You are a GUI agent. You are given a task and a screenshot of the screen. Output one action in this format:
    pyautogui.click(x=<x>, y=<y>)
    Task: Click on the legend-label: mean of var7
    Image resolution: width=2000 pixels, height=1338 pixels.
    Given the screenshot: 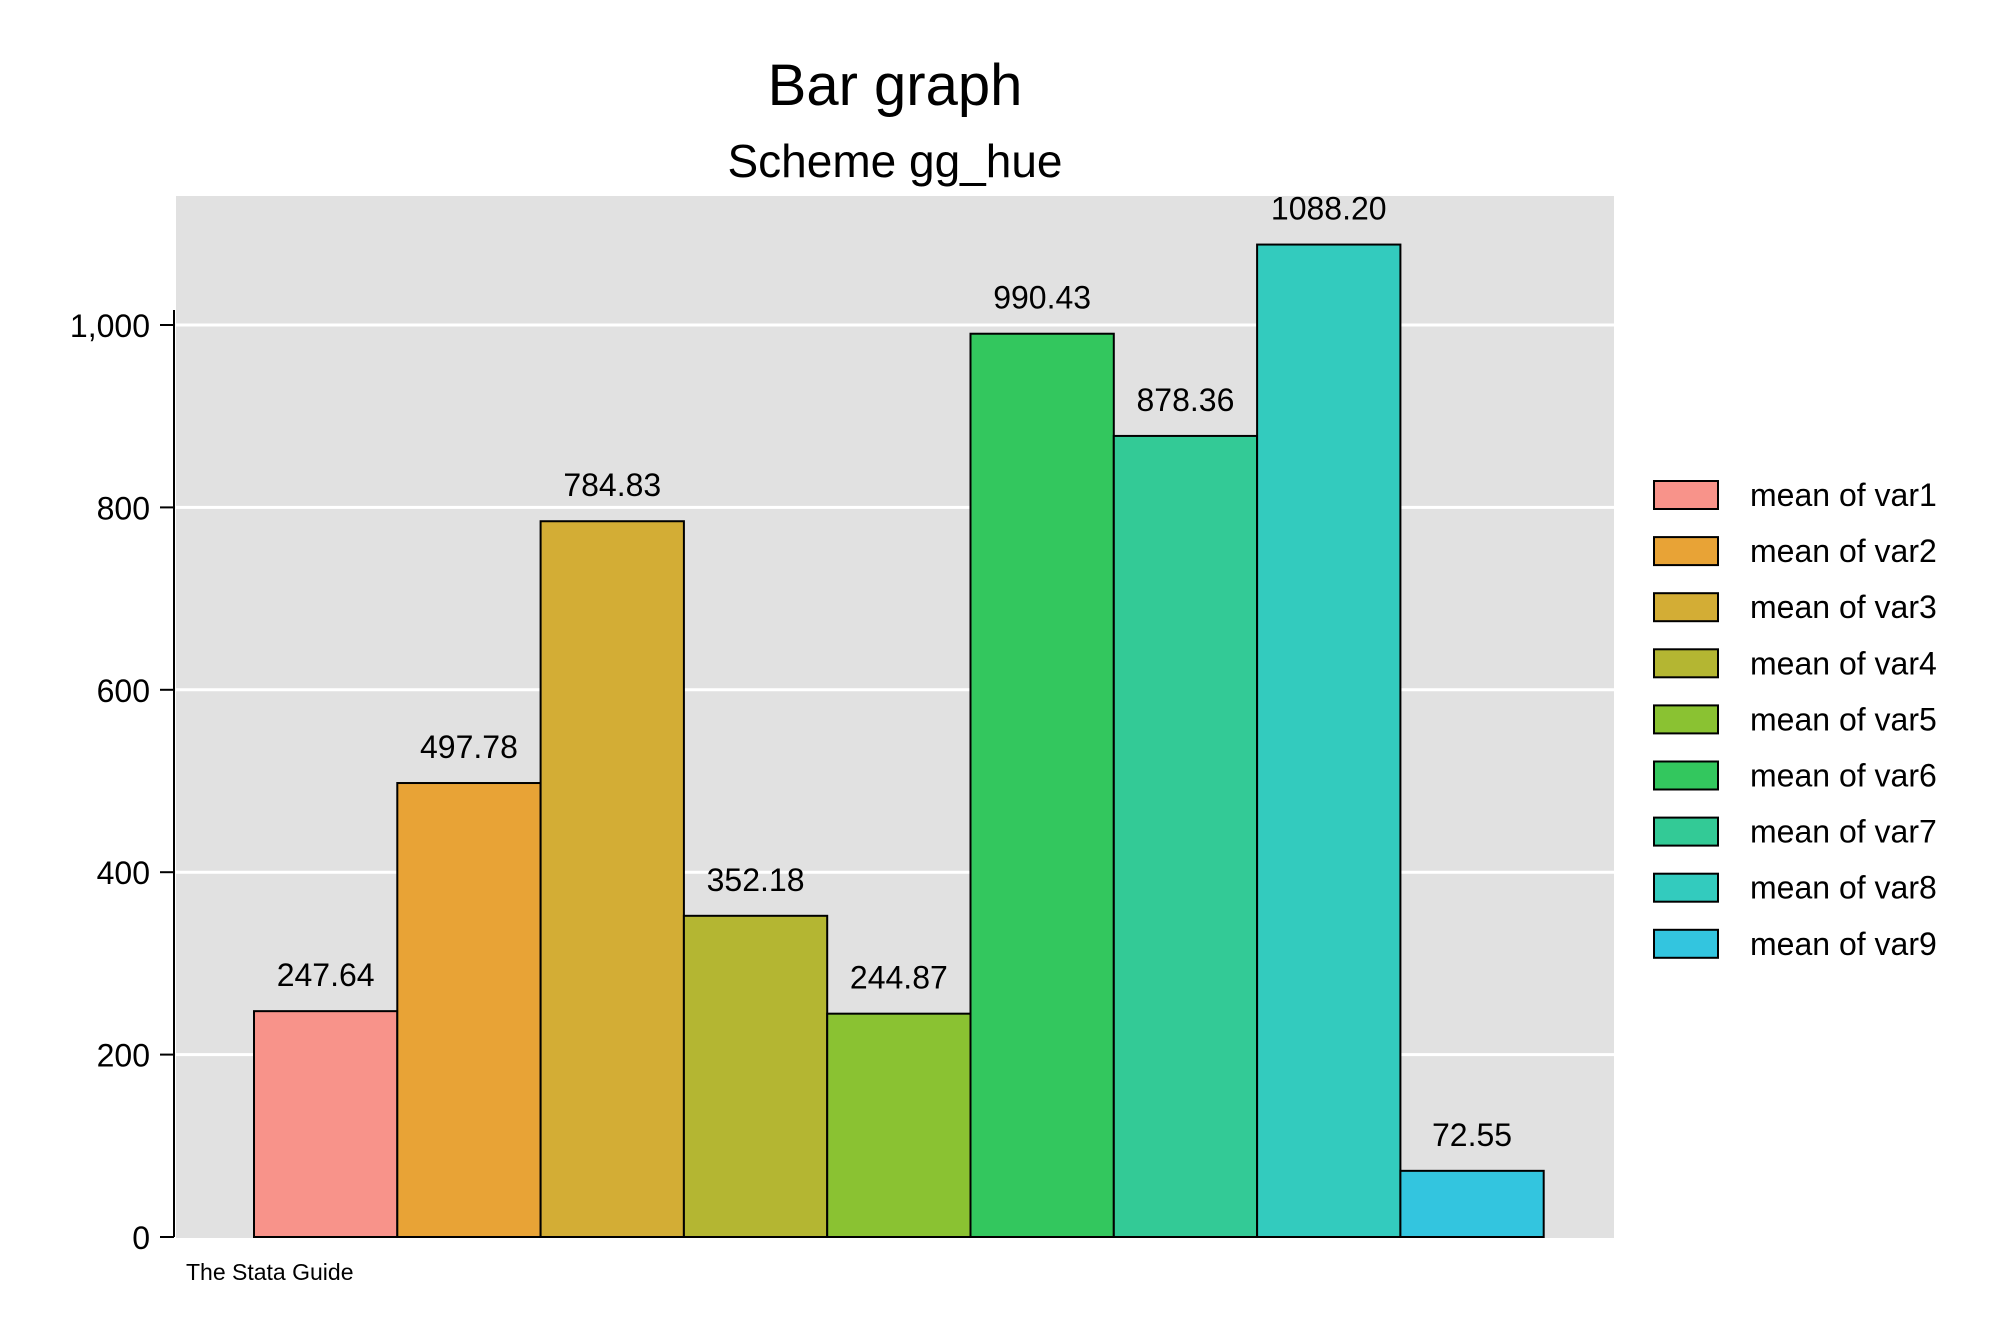 What is the action you would take?
    pyautogui.click(x=1843, y=832)
    